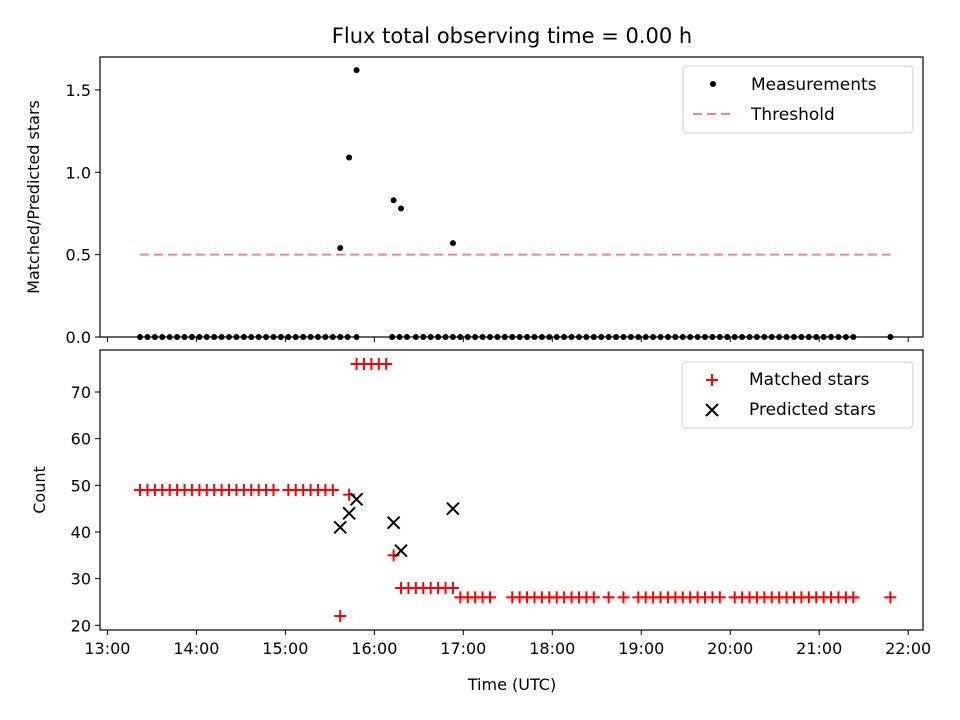  What do you see at coordinates (552, 648) in the screenshot?
I see `x-tick-label: 18:00` at bounding box center [552, 648].